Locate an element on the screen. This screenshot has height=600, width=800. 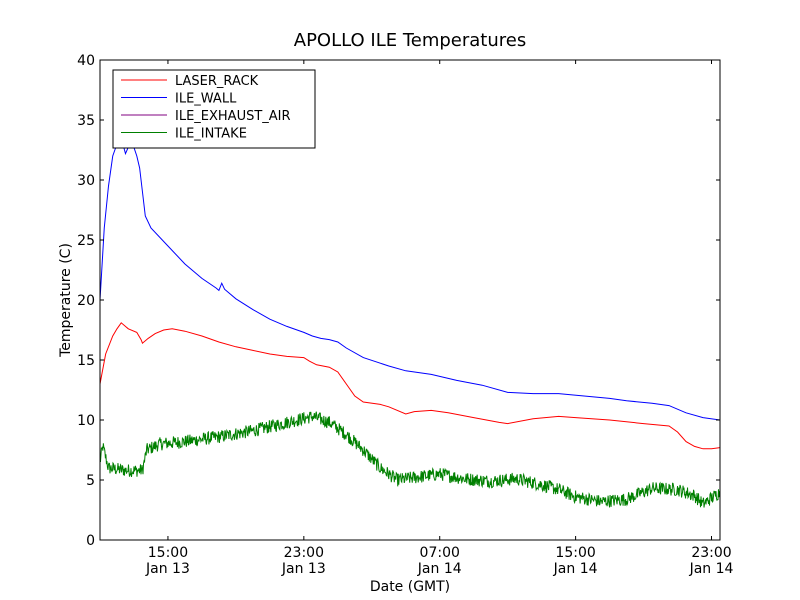
y-tick-label: 20 is located at coordinates (86, 301).